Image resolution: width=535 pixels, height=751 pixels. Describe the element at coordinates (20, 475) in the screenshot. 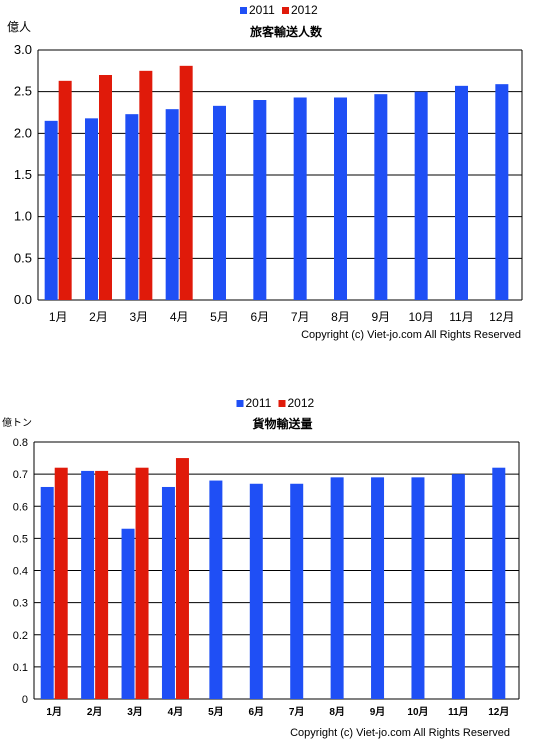

I see `y-tick-label: 0.7` at that location.